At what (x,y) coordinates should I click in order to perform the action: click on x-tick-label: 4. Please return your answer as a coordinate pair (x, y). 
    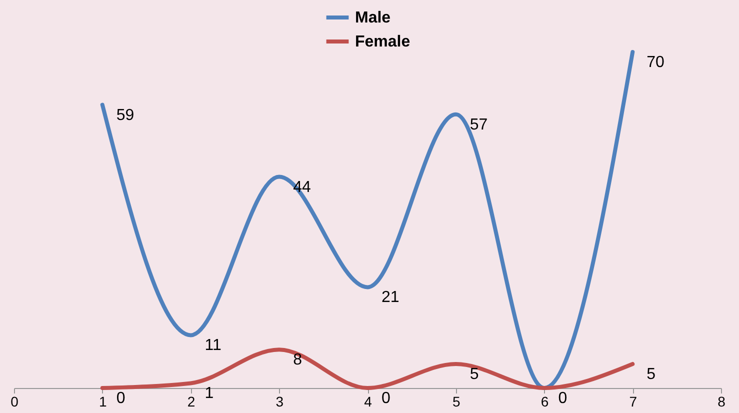
    Looking at the image, I should click on (368, 402).